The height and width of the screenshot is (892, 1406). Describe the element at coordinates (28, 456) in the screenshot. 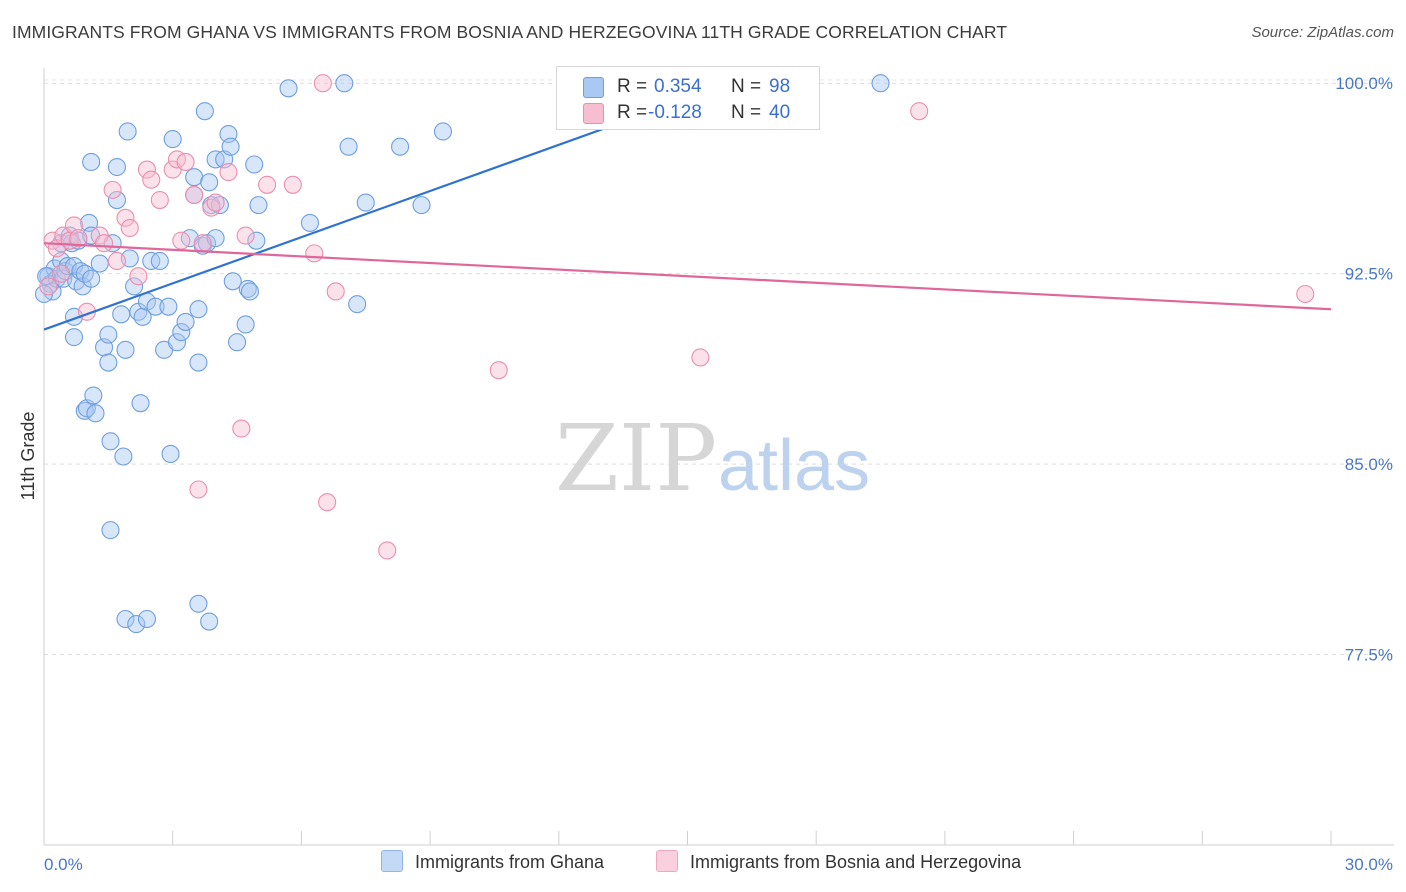

I see `y-axis-label: 11th Grade` at that location.